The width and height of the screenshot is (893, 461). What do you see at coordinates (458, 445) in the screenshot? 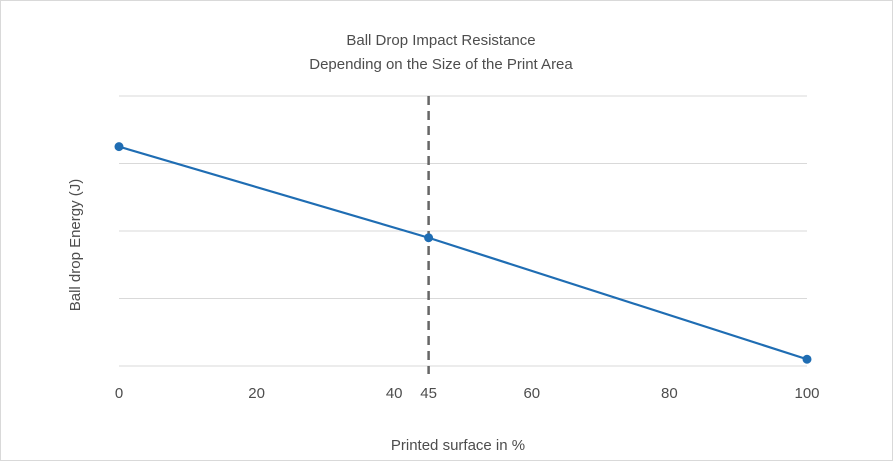
I see `x-axis-label: Printed surface in %` at bounding box center [458, 445].